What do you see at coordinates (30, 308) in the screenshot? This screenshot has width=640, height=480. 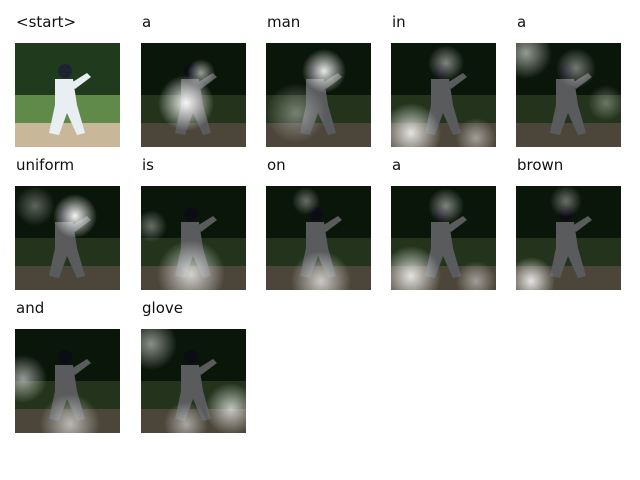 I see `caption-word: and` at bounding box center [30, 308].